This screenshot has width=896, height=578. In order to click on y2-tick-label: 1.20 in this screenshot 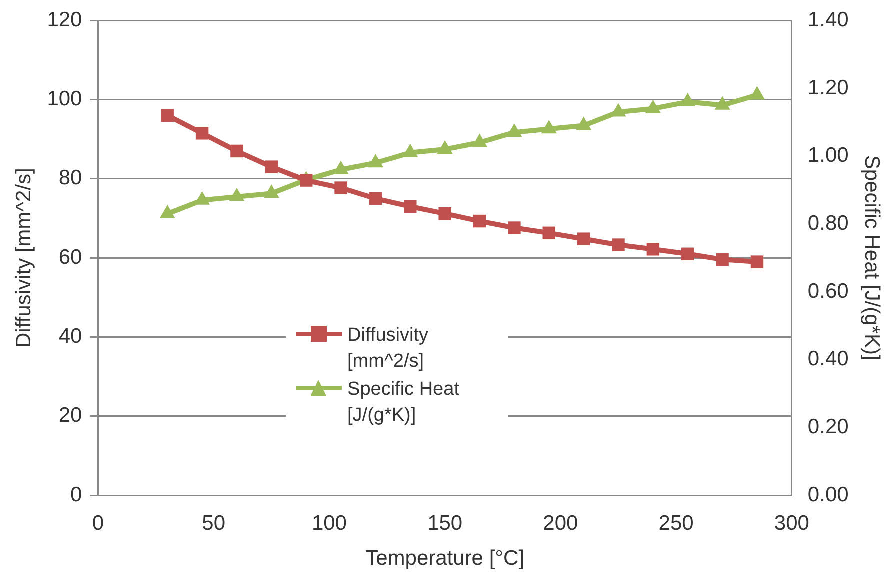, I will do `click(828, 88)`.